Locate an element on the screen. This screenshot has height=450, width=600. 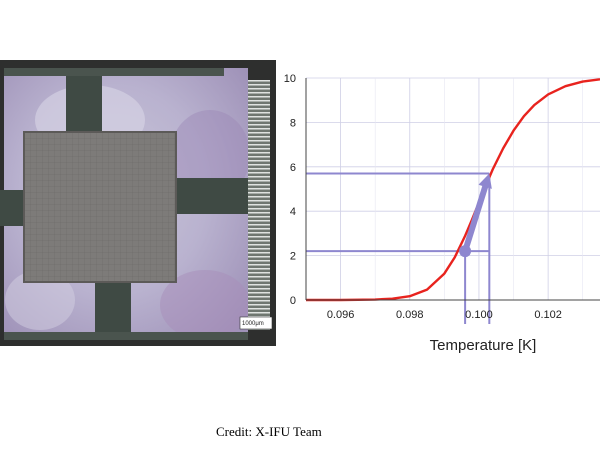
transition-arrow-shaft is located at coordinates (475, 219).